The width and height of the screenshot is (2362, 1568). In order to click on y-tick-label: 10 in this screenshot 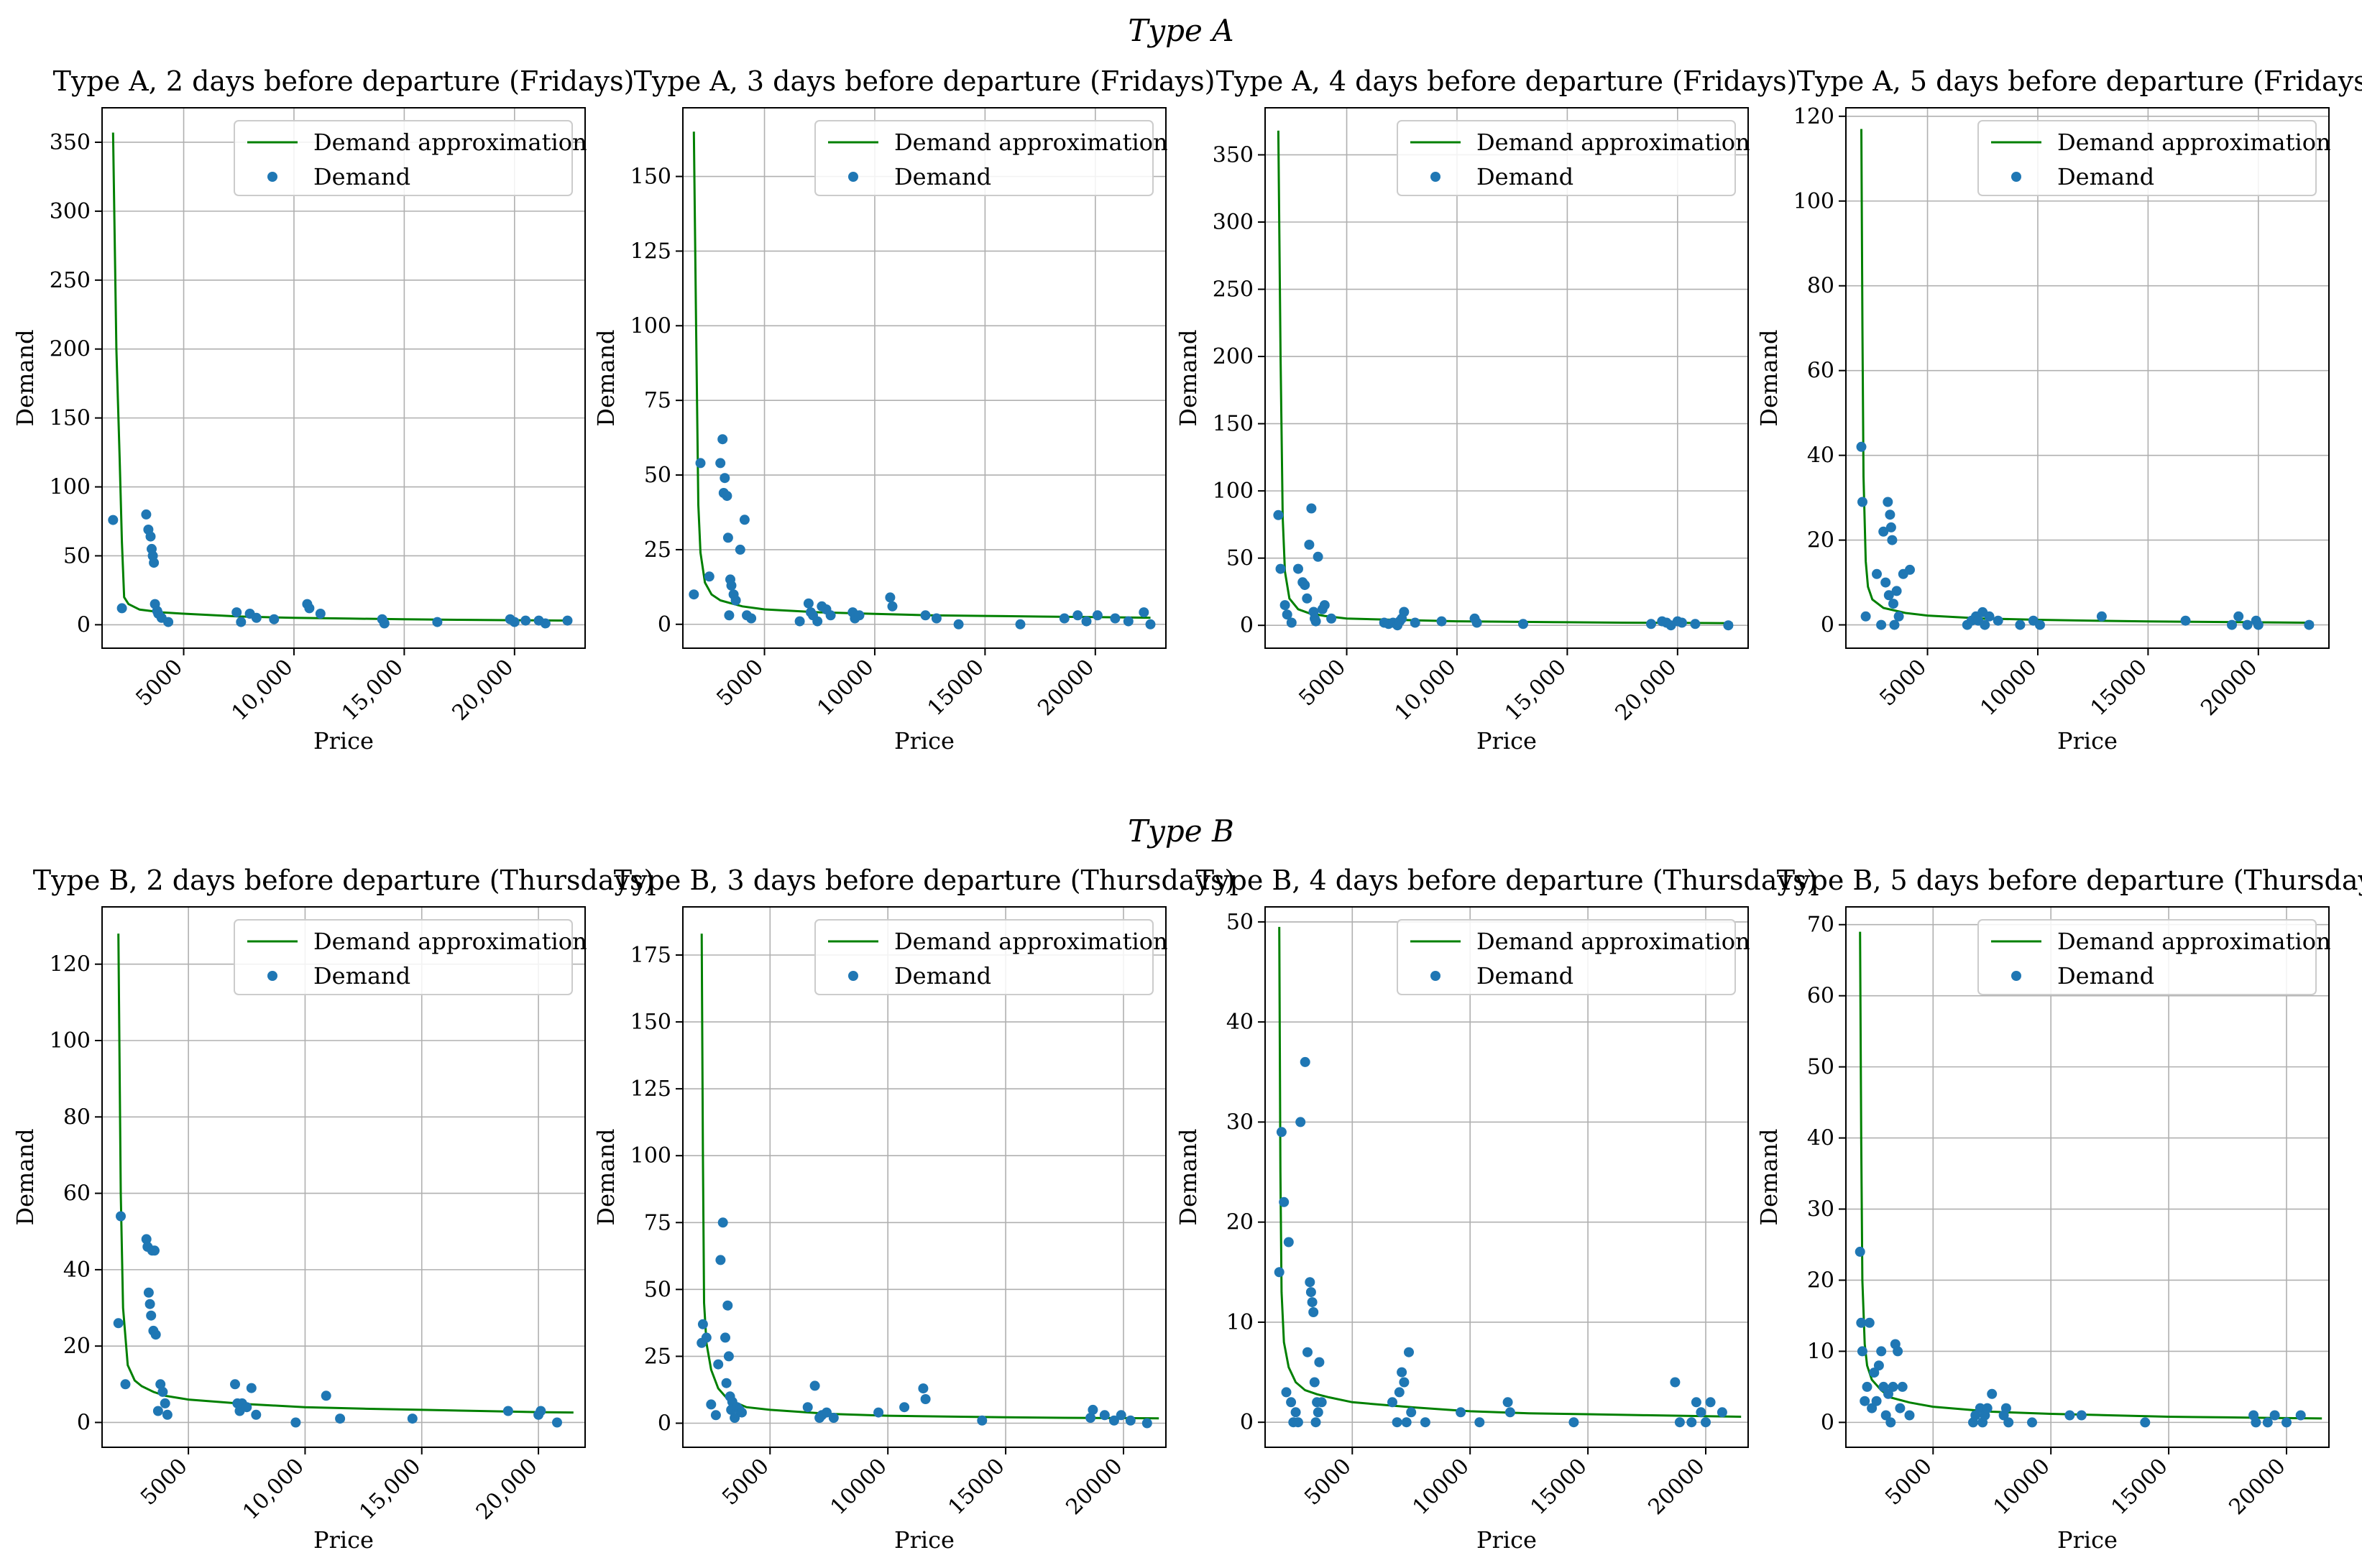, I will do `click(1240, 1322)`.